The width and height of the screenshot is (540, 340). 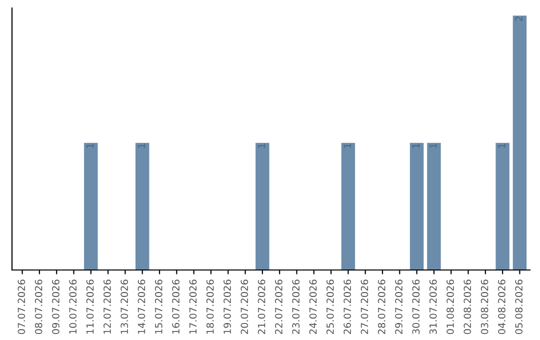 I want to click on x-tick-label: 26.07.2026, so click(x=348, y=307).